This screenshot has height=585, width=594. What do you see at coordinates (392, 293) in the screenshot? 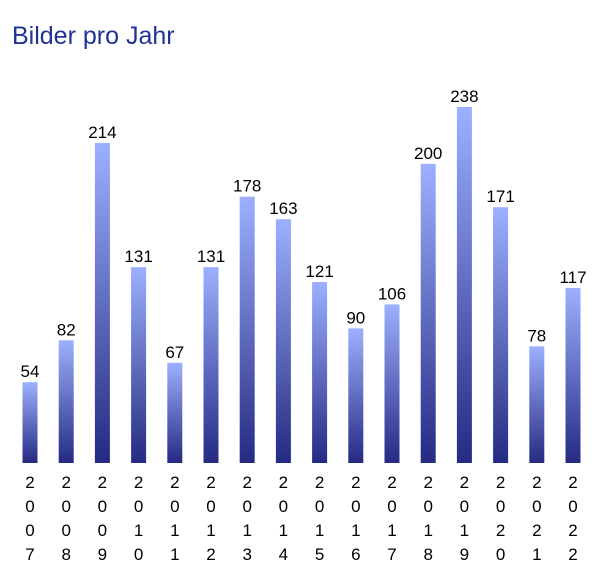
I see `value-label-2017: 106` at bounding box center [392, 293].